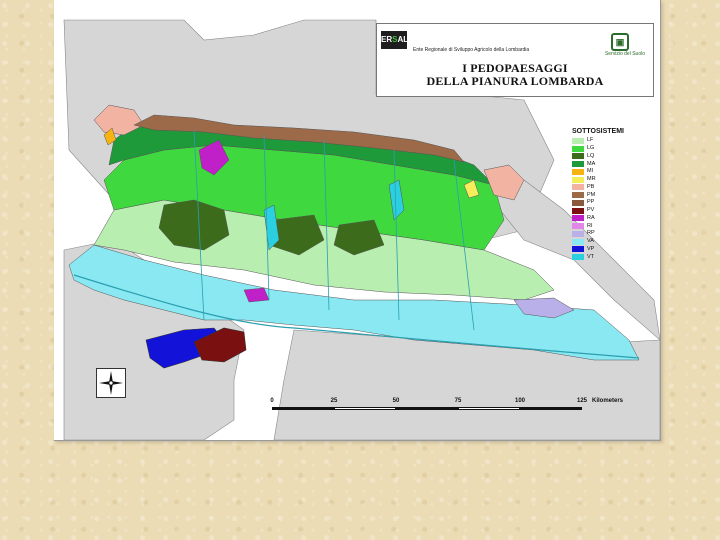 This screenshot has height=540, width=720. What do you see at coordinates (299, 138) in the screenshot?
I see `zone-pm-foothills` at bounding box center [299, 138].